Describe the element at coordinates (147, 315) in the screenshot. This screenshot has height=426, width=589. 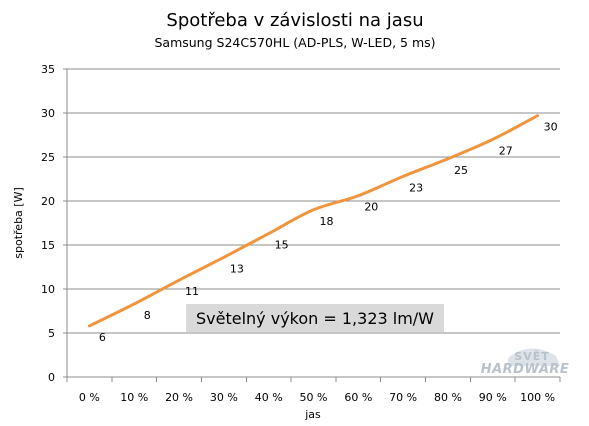
I see `data-label-1: 8` at that location.